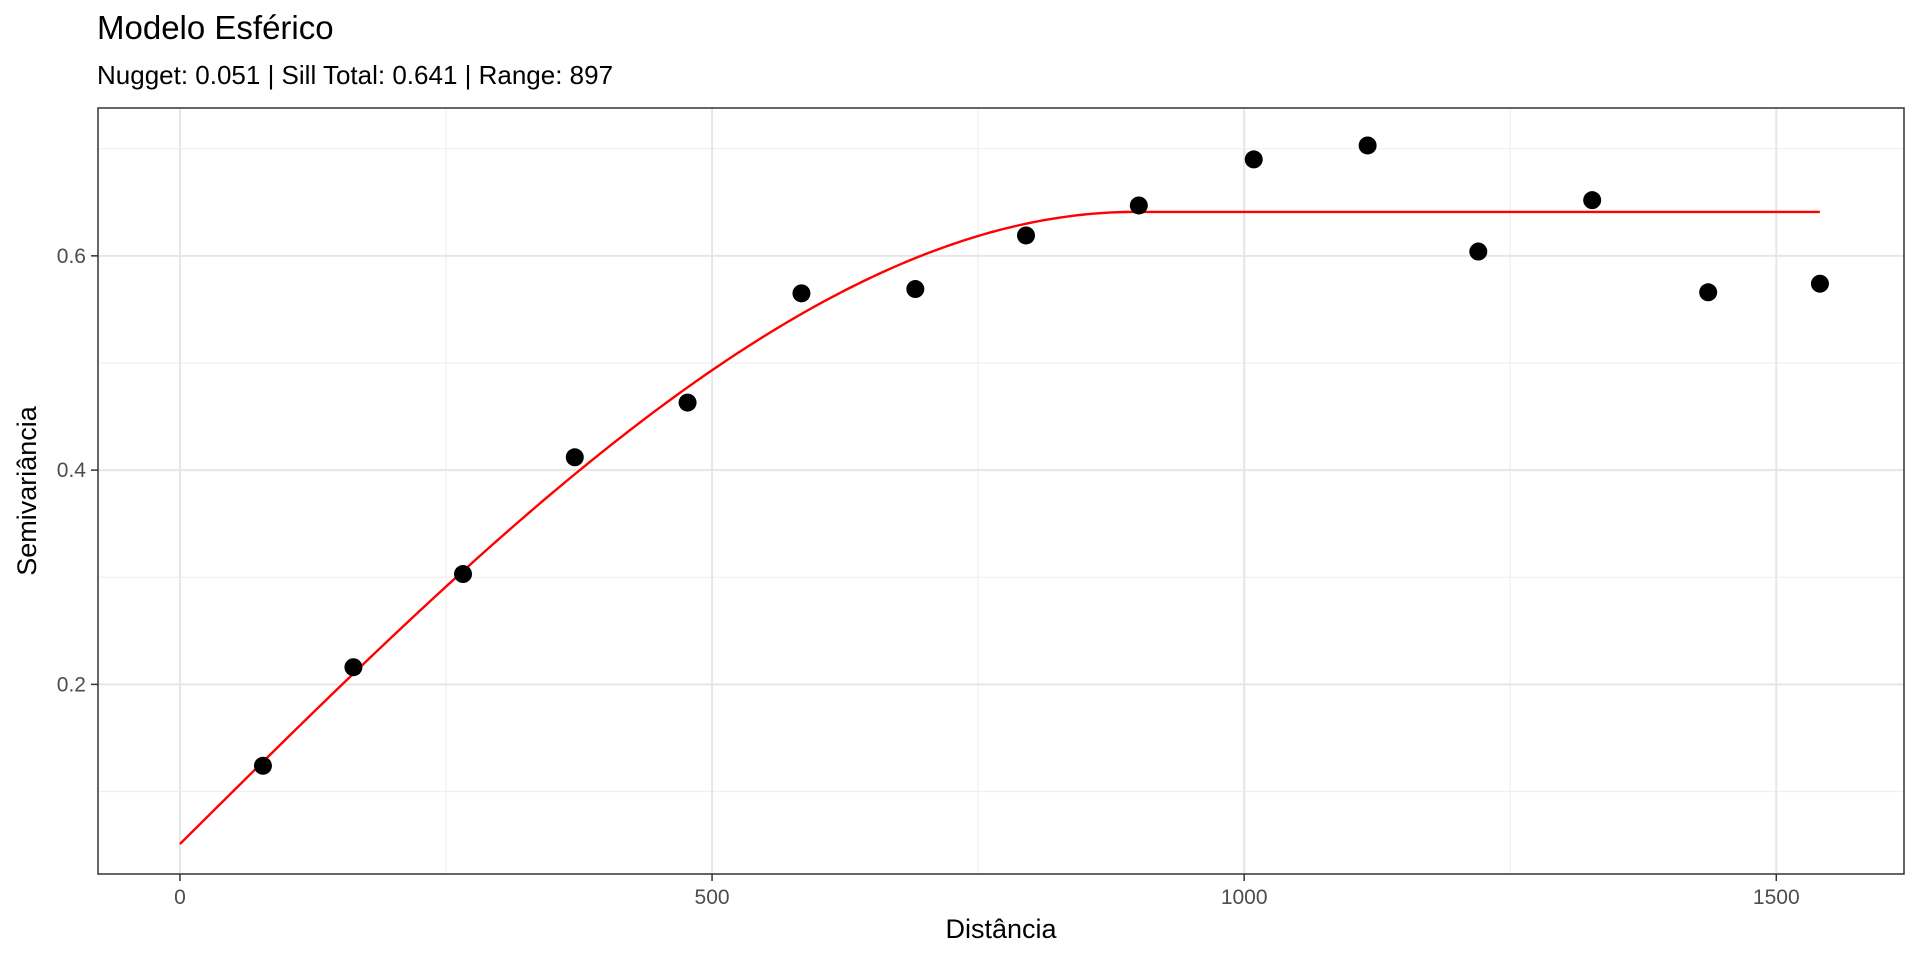 The width and height of the screenshot is (1920, 960). Describe the element at coordinates (987, 891) in the screenshot. I see `x-axis: 0 500 1000 1500` at that location.